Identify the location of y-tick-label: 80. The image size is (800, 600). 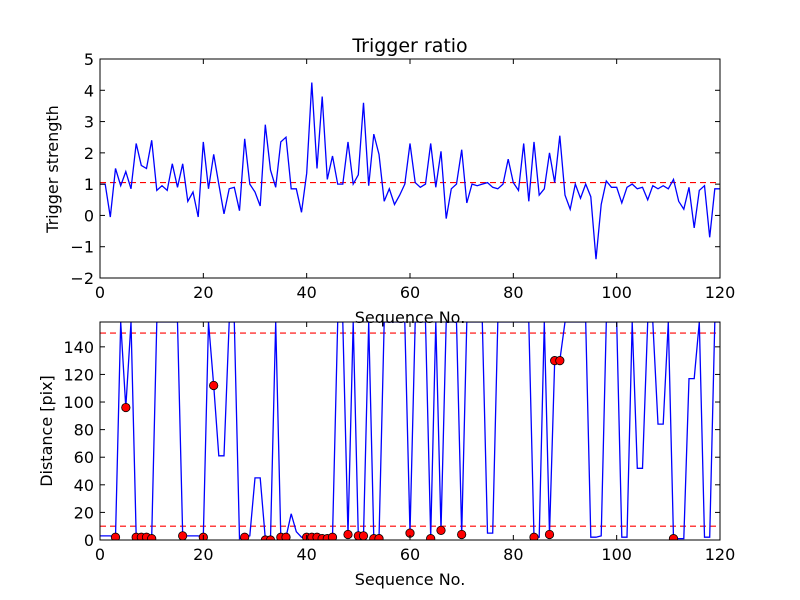
(84, 430).